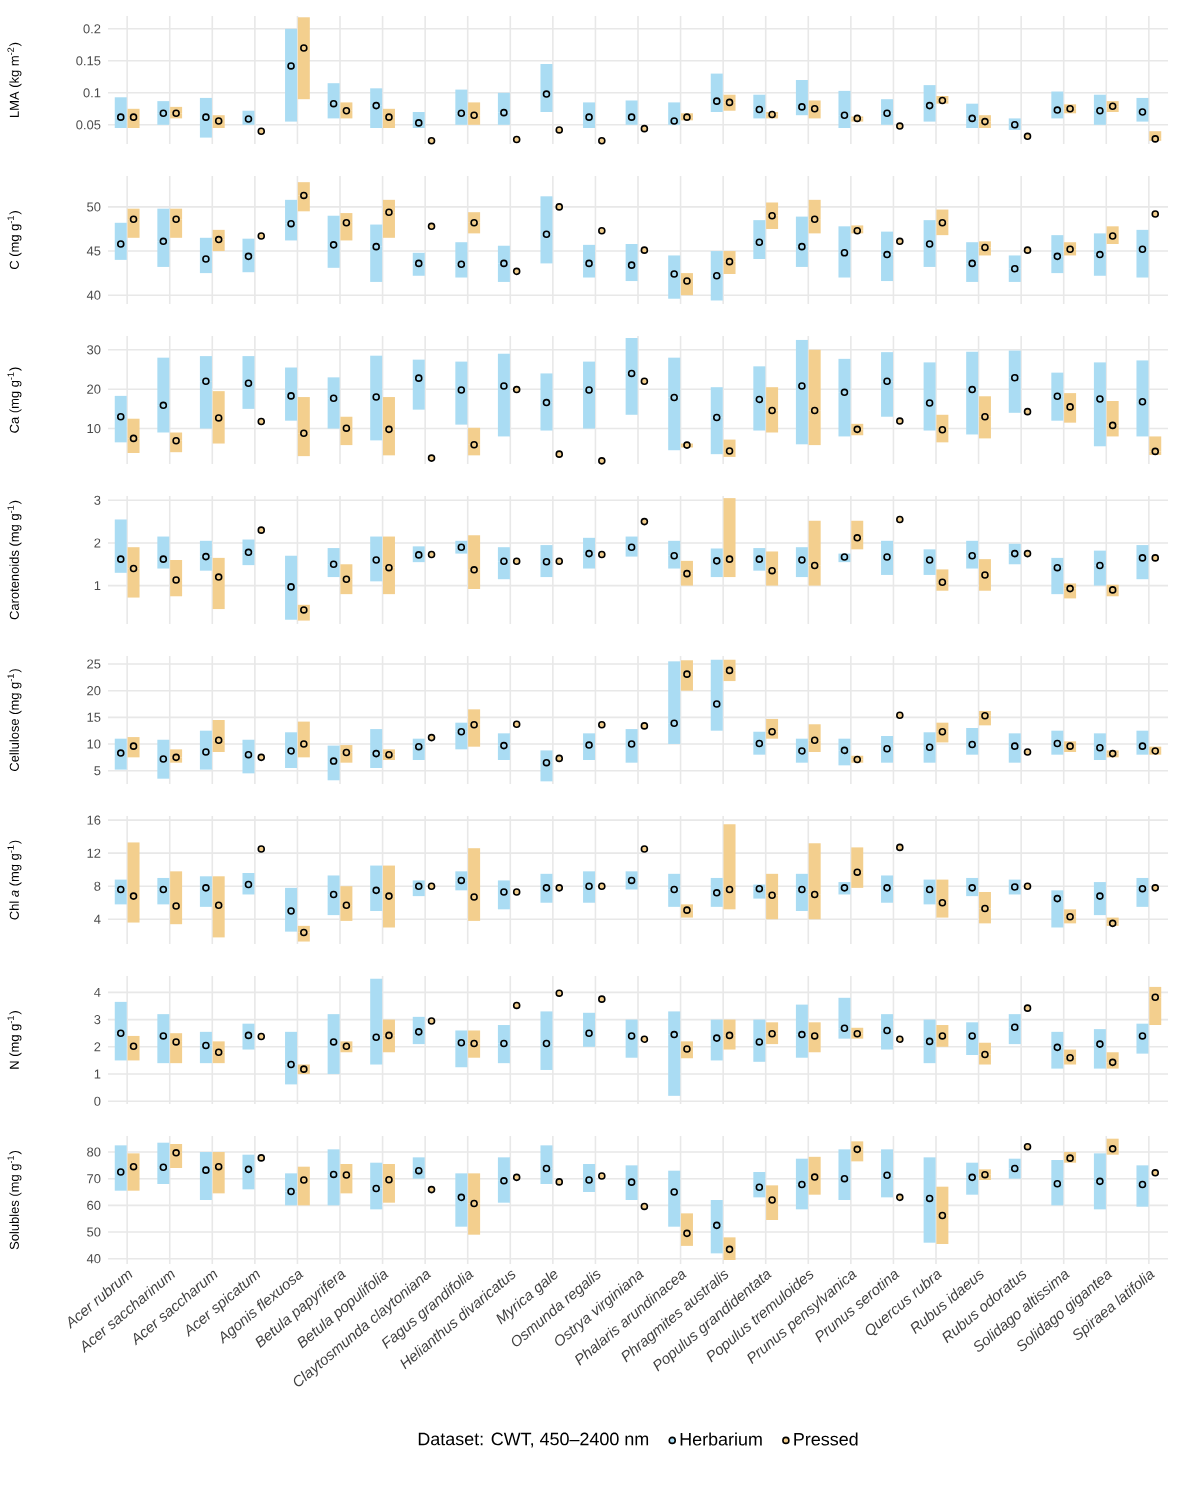  What do you see at coordinates (88, 61) in the screenshot?
I see `y-tick-label: 0.15` at bounding box center [88, 61].